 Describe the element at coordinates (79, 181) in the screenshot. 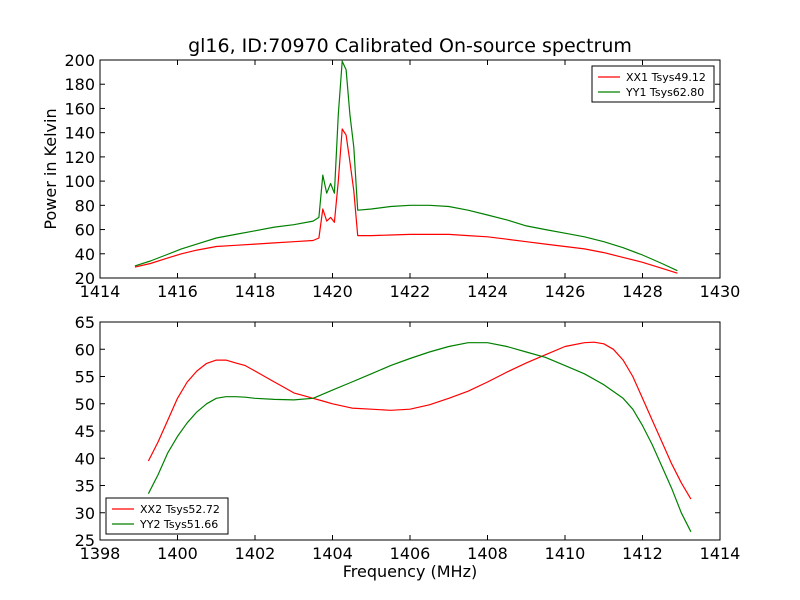

I see `y-tick-label: 100` at that location.